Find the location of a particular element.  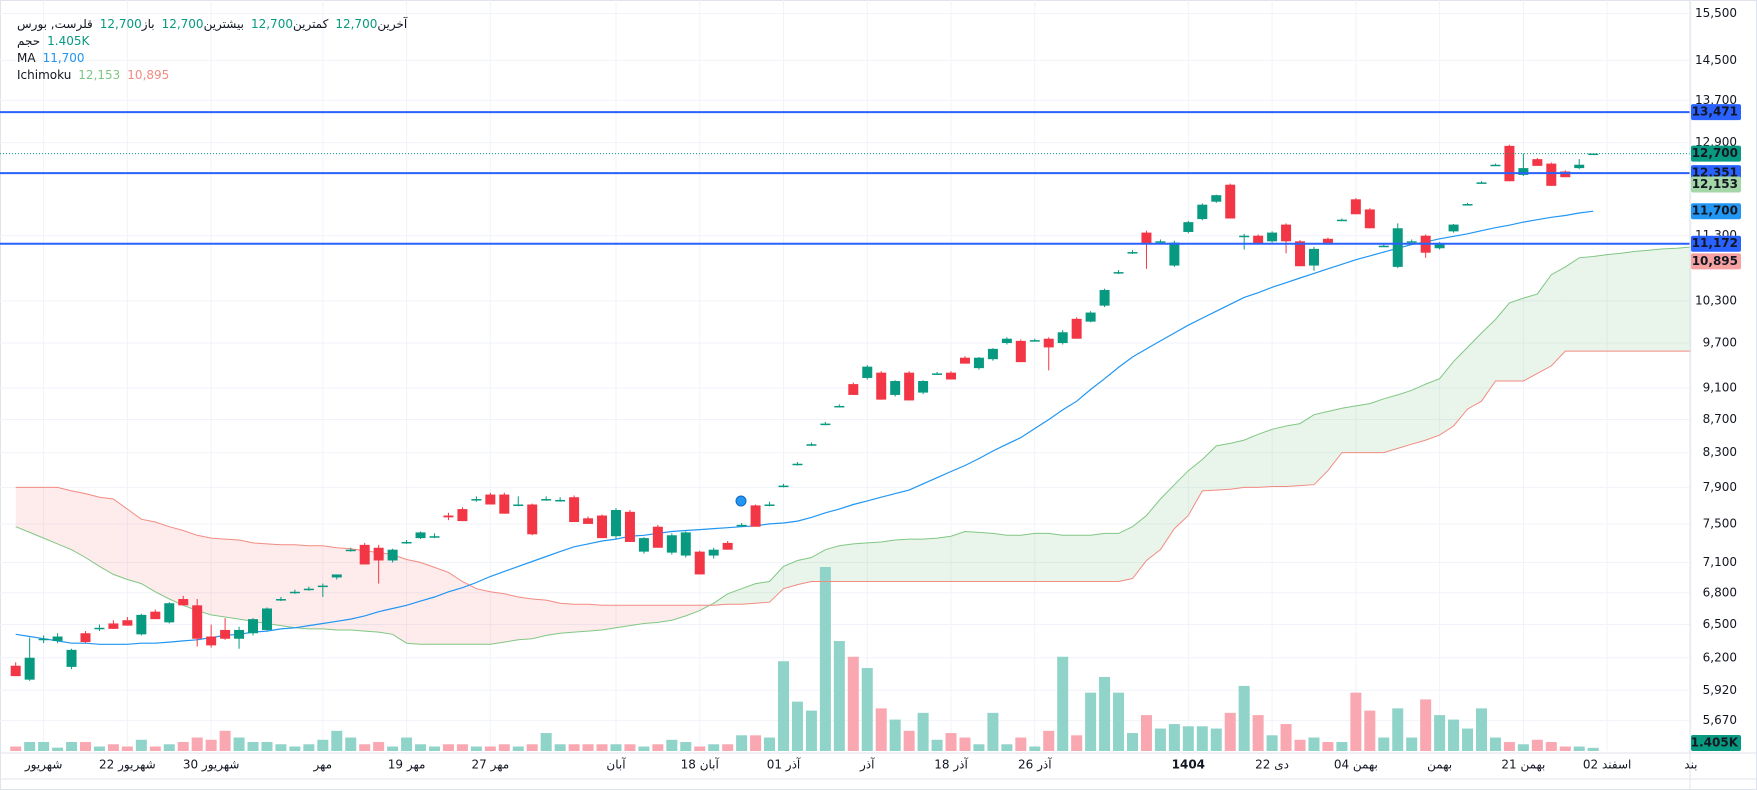

x-tick-label: 18 آذر is located at coordinates (951, 765).